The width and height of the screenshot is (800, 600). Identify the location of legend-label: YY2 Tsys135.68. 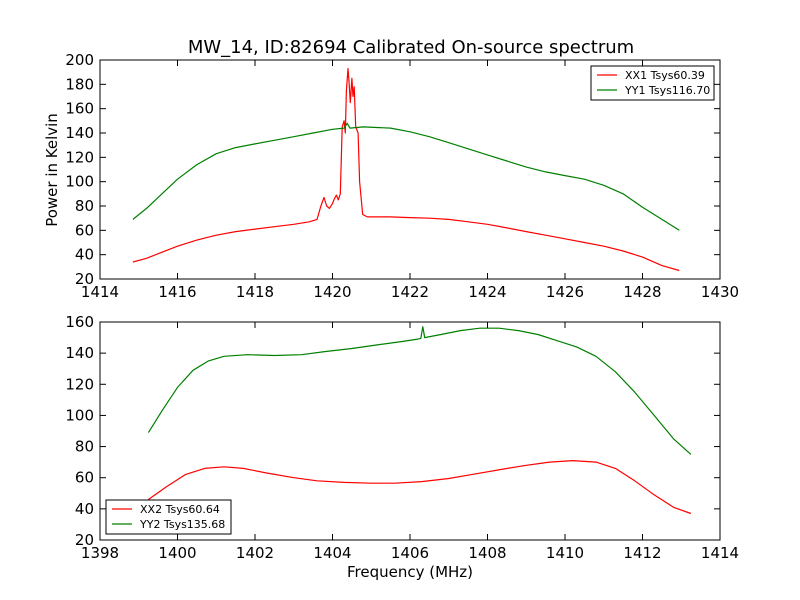
(182, 524).